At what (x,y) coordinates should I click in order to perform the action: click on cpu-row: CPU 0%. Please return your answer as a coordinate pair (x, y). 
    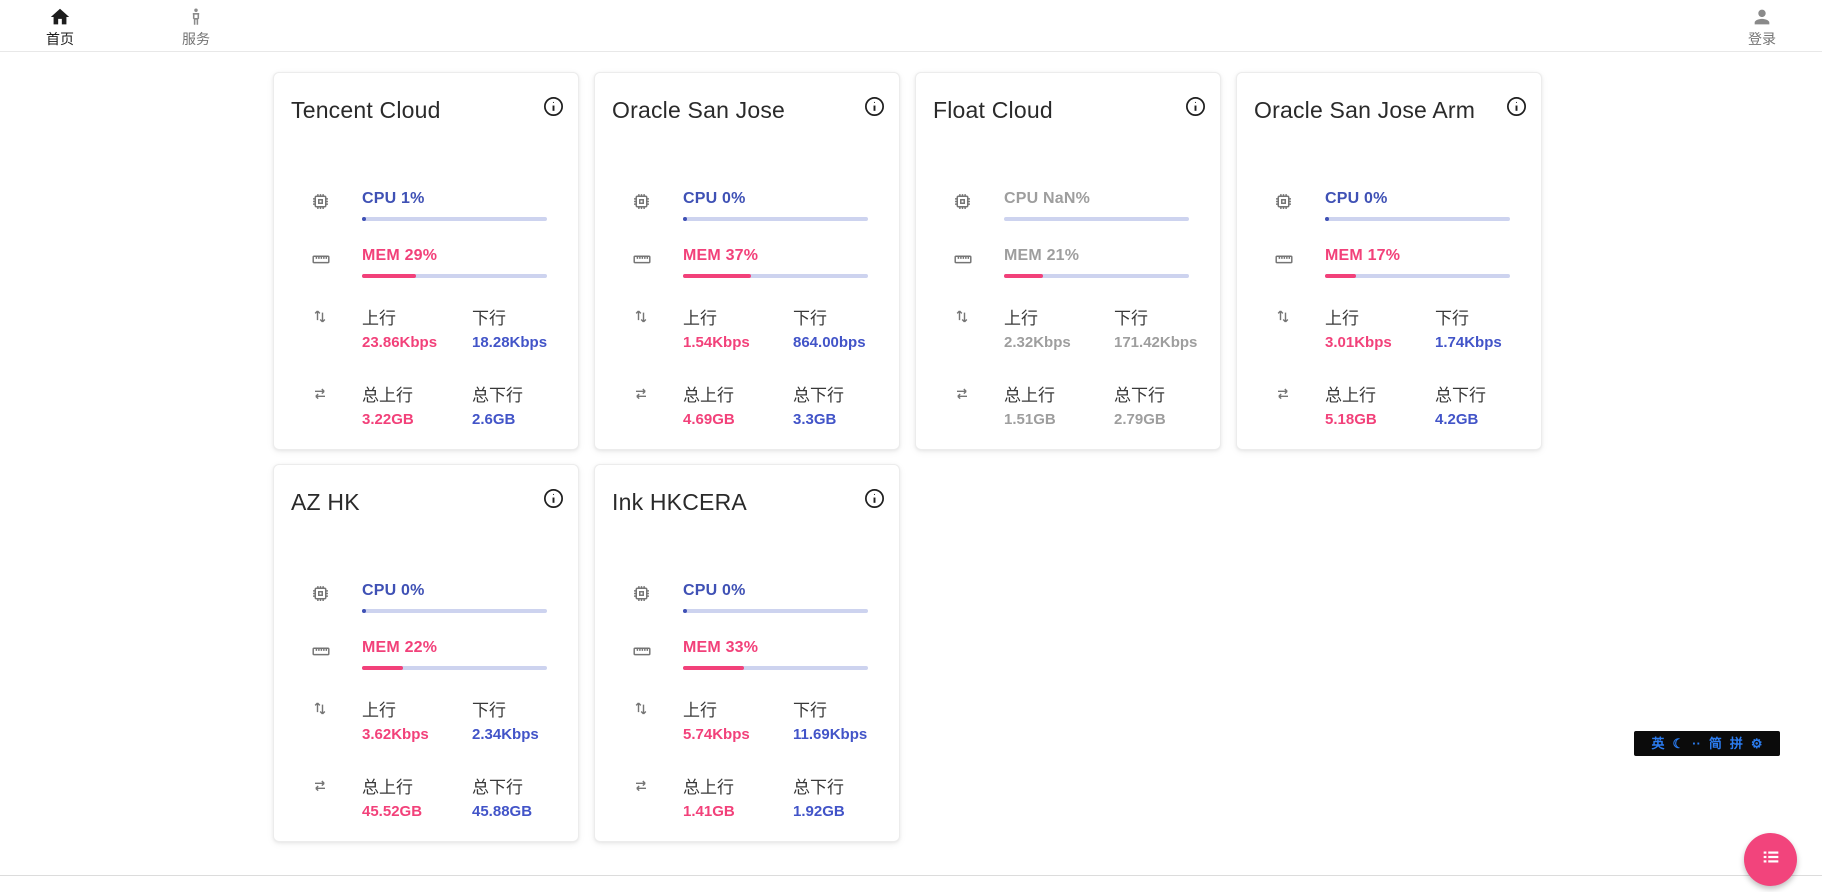
    Looking at the image, I should click on (1389, 205).